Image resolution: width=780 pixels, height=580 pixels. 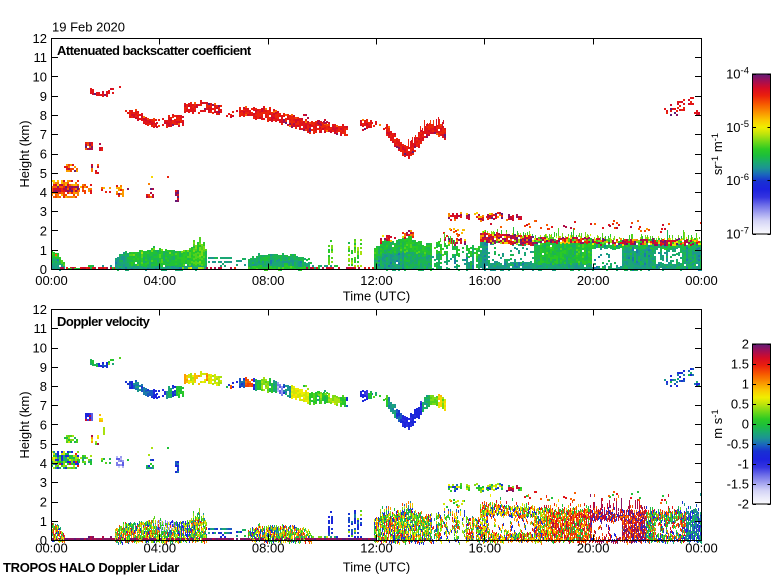 What do you see at coordinates (737, 127) in the screenshot?
I see `svg-text: 10⁻⁵` at bounding box center [737, 127].